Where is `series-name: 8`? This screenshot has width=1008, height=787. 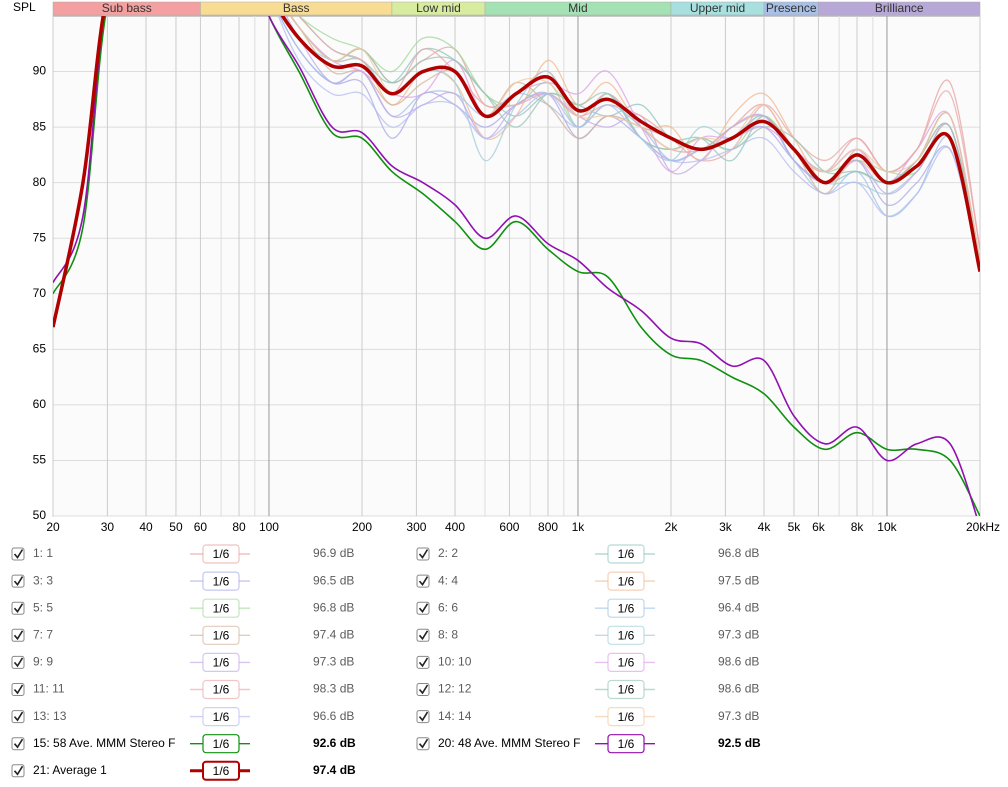
series-name: 8 is located at coordinates (448, 634).